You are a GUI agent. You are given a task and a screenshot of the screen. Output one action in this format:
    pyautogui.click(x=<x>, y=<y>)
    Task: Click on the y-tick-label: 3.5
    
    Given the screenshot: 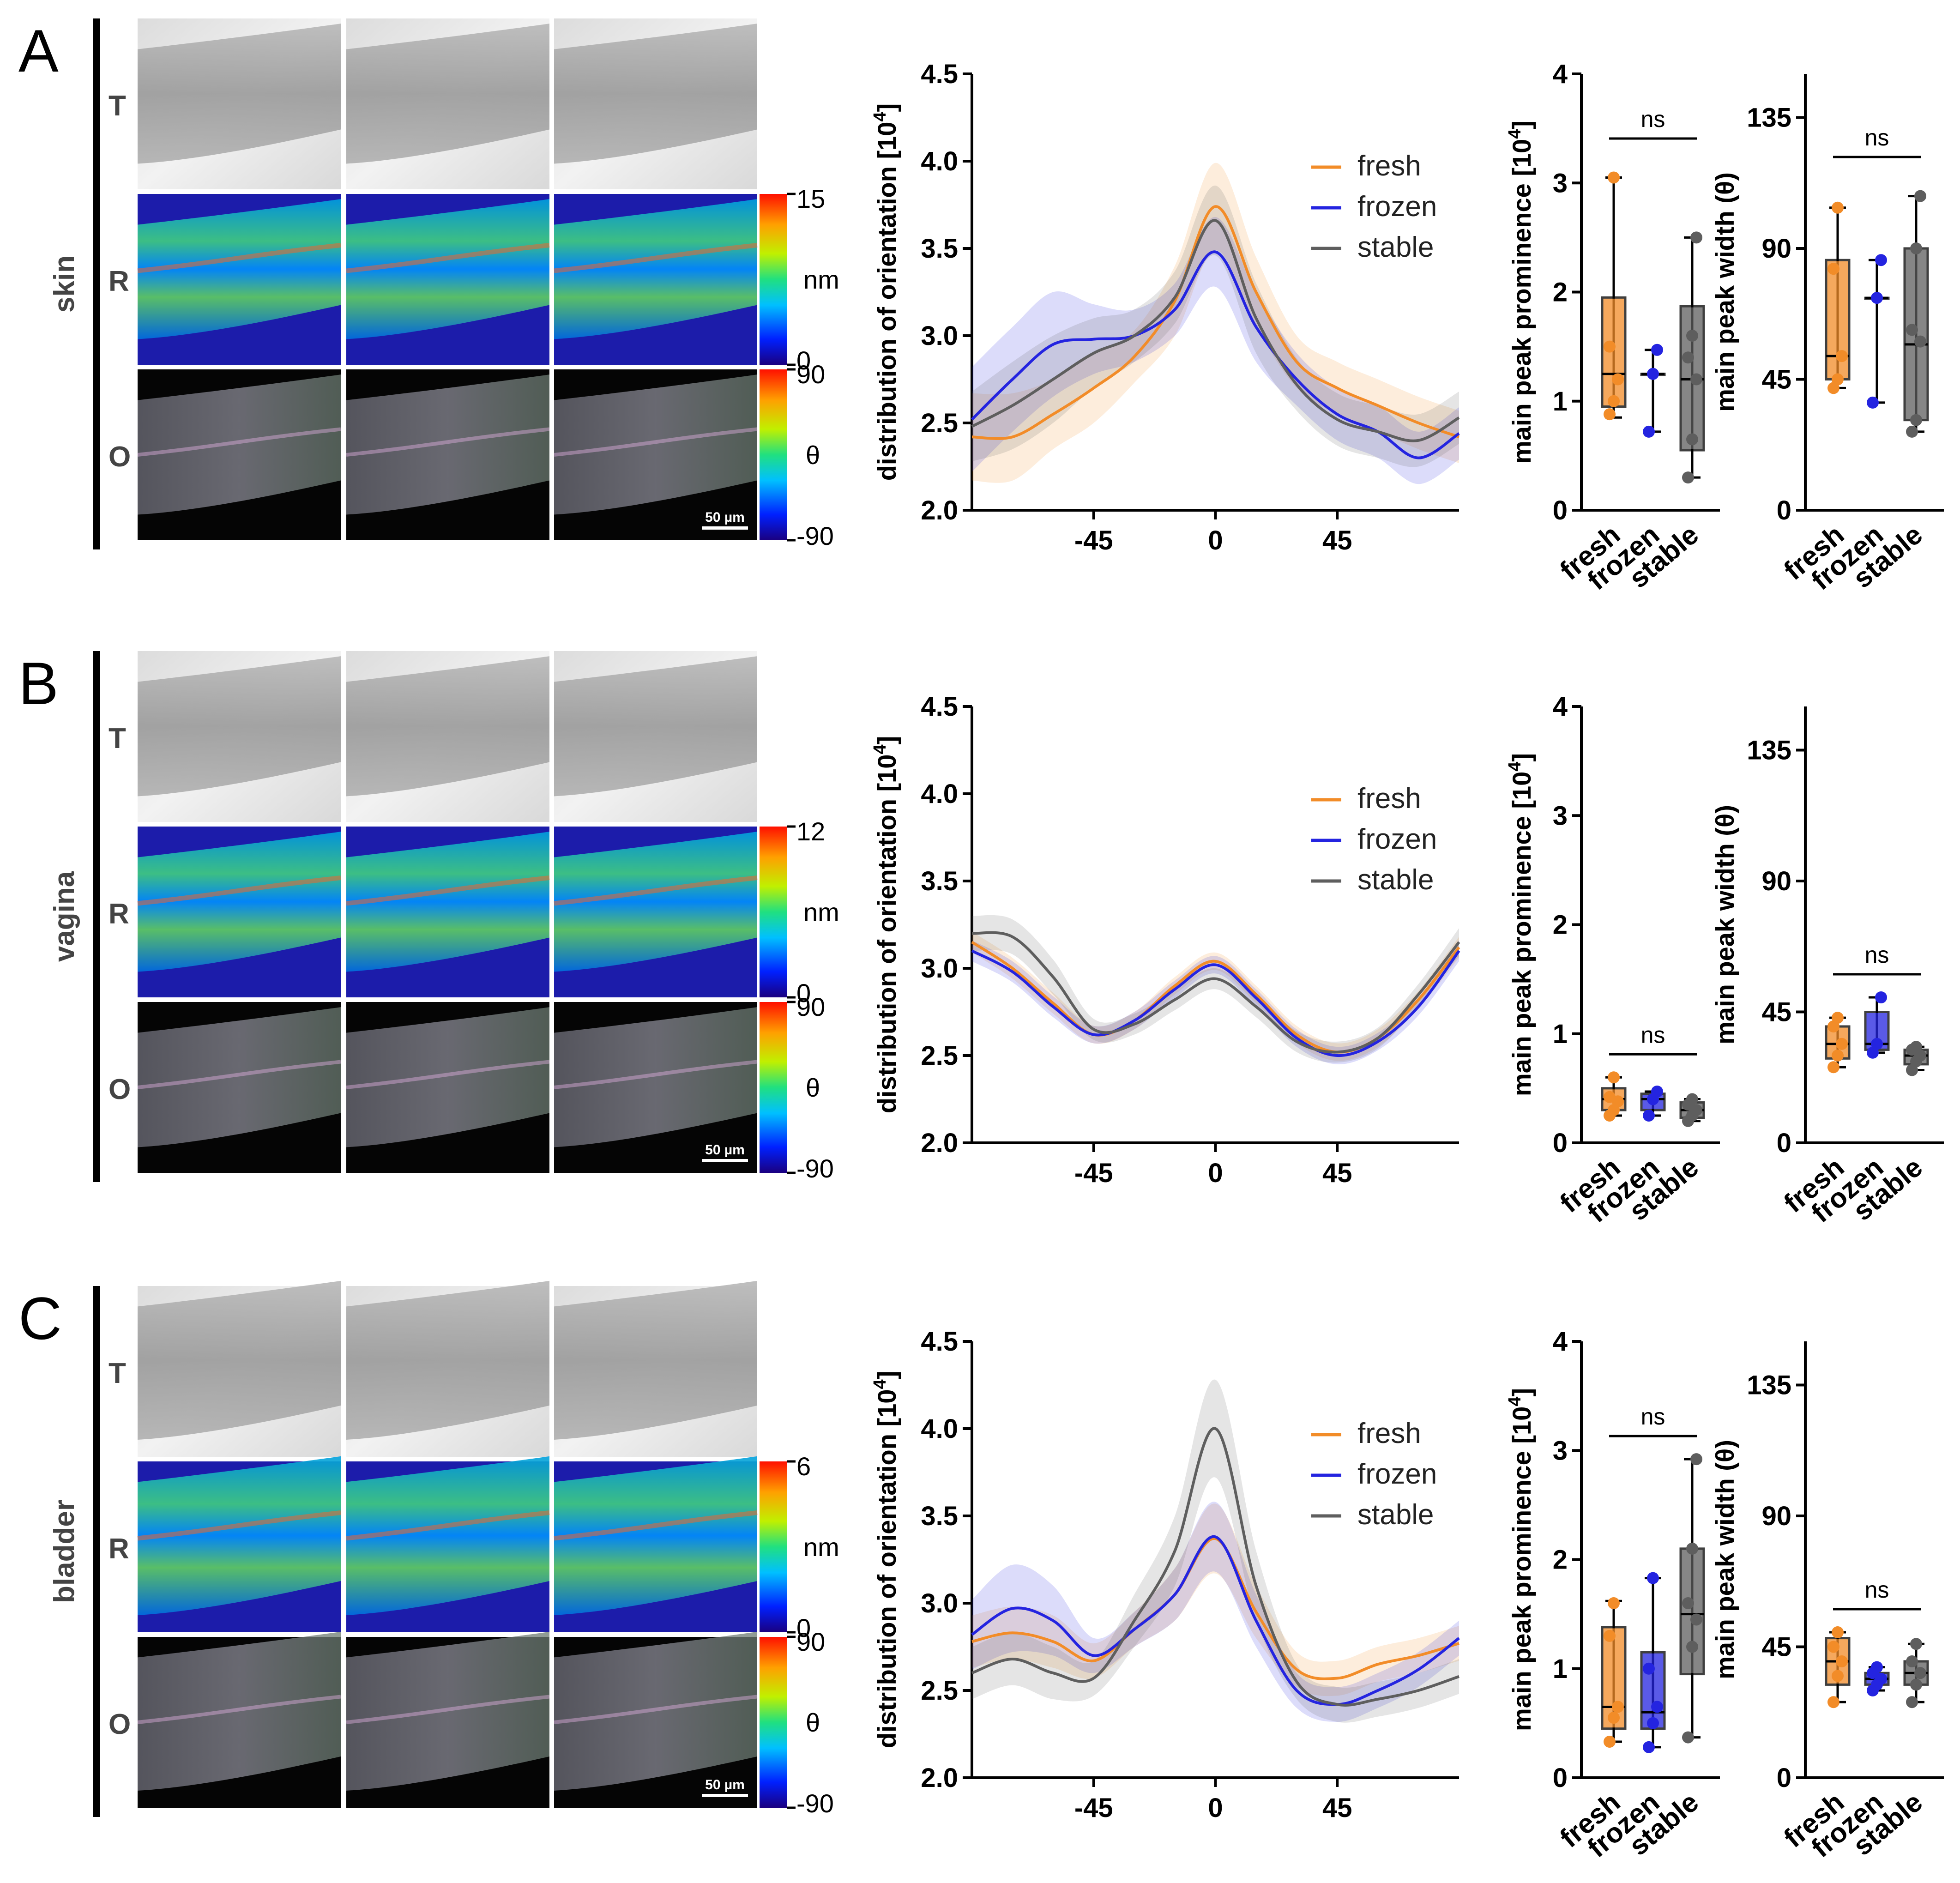 What is the action you would take?
    pyautogui.click(x=940, y=249)
    